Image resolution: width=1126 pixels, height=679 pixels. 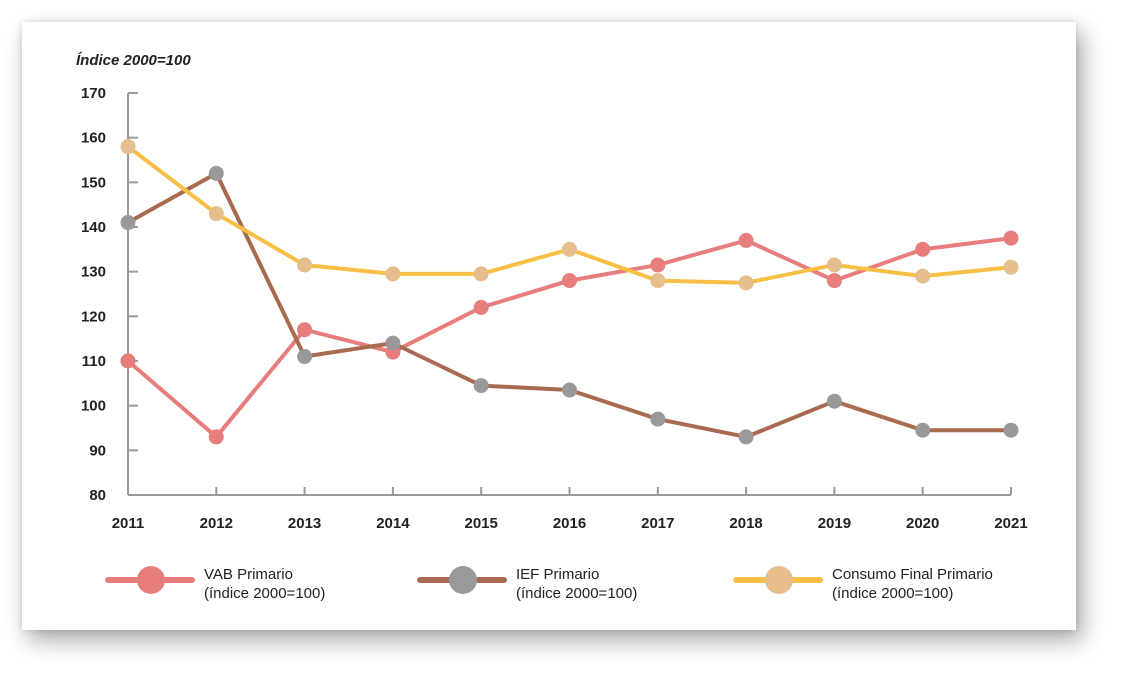 I want to click on y-tick-label: 140, so click(x=93, y=227).